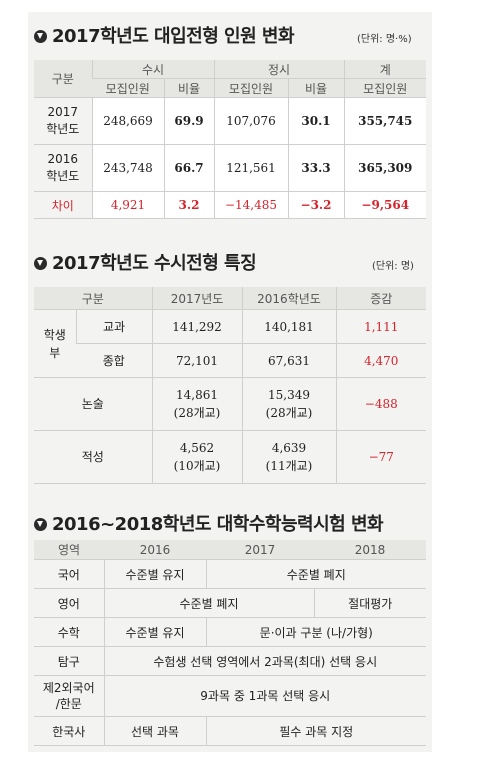  I want to click on table-row: 논술 14,861 (28개교) 15,349 (28개교) −488, so click(230, 404).